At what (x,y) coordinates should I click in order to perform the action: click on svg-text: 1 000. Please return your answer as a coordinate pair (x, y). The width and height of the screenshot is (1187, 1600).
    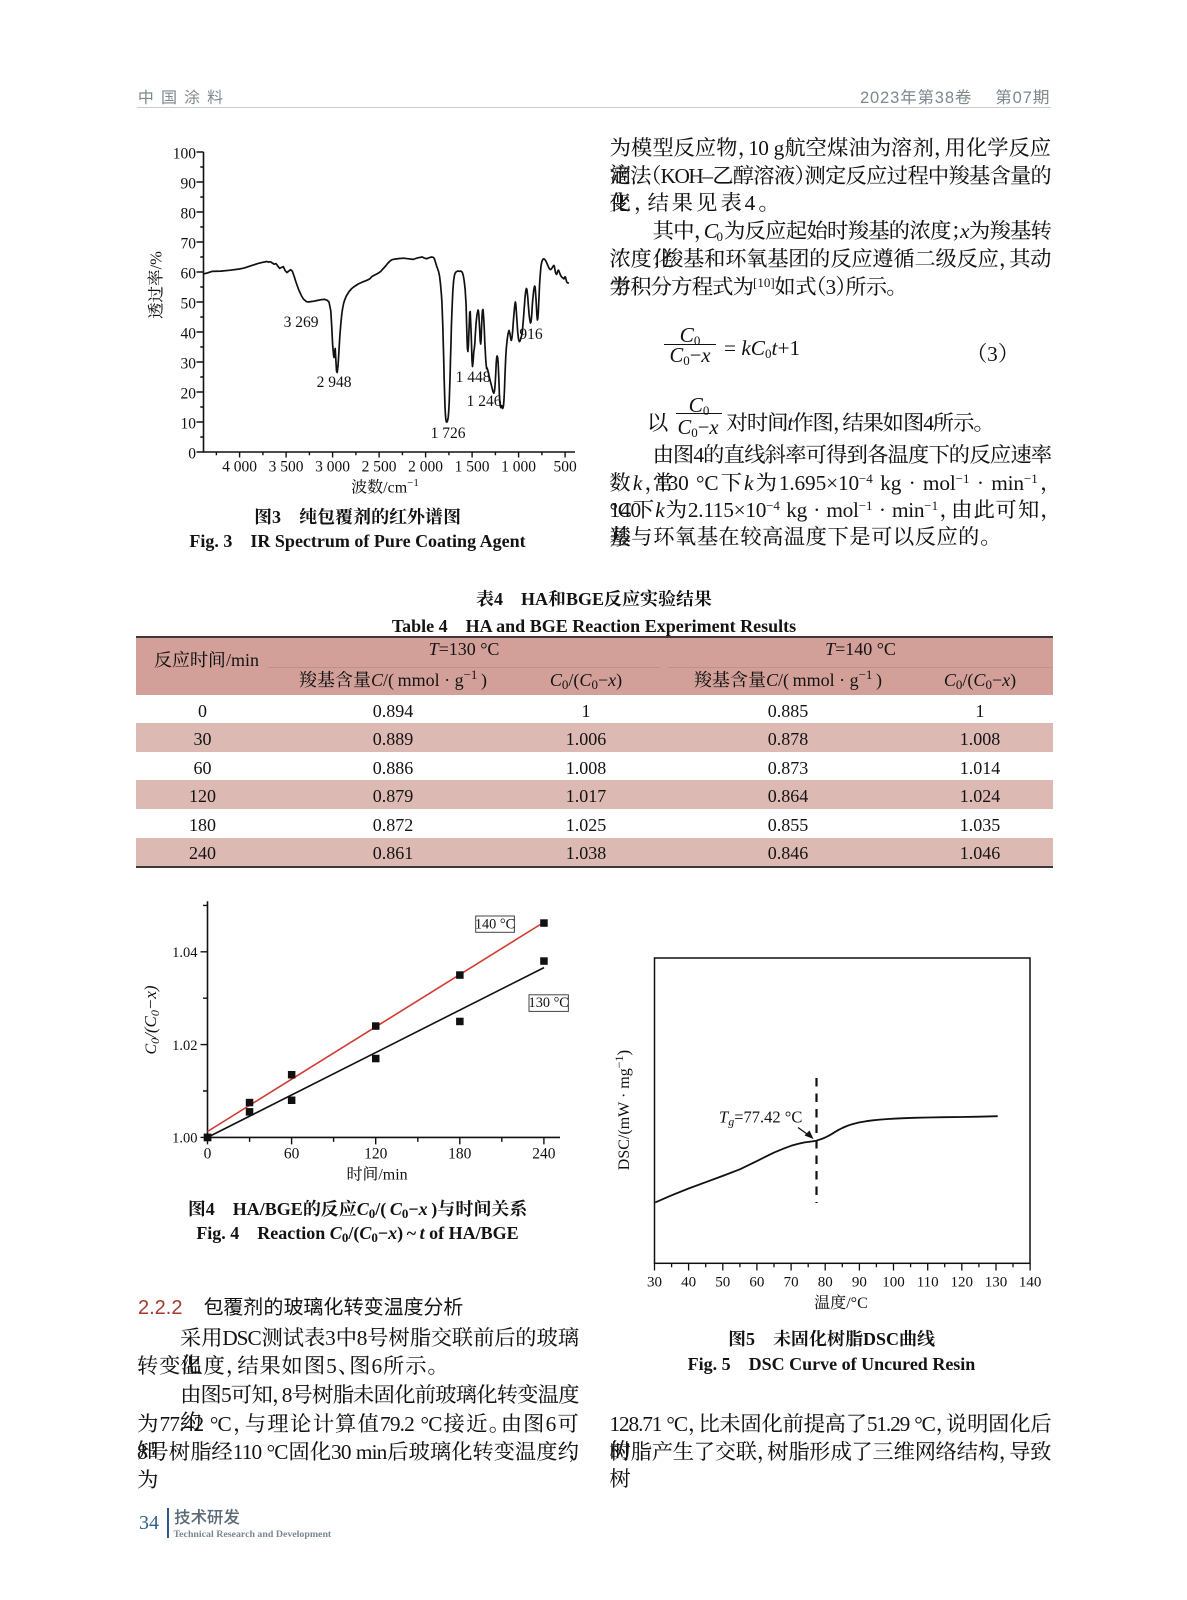
    Looking at the image, I should click on (518, 467).